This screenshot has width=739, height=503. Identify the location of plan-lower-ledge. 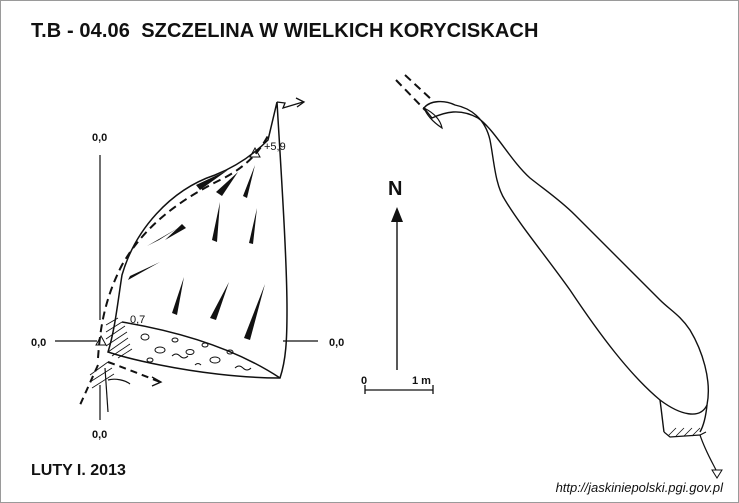
(685, 434).